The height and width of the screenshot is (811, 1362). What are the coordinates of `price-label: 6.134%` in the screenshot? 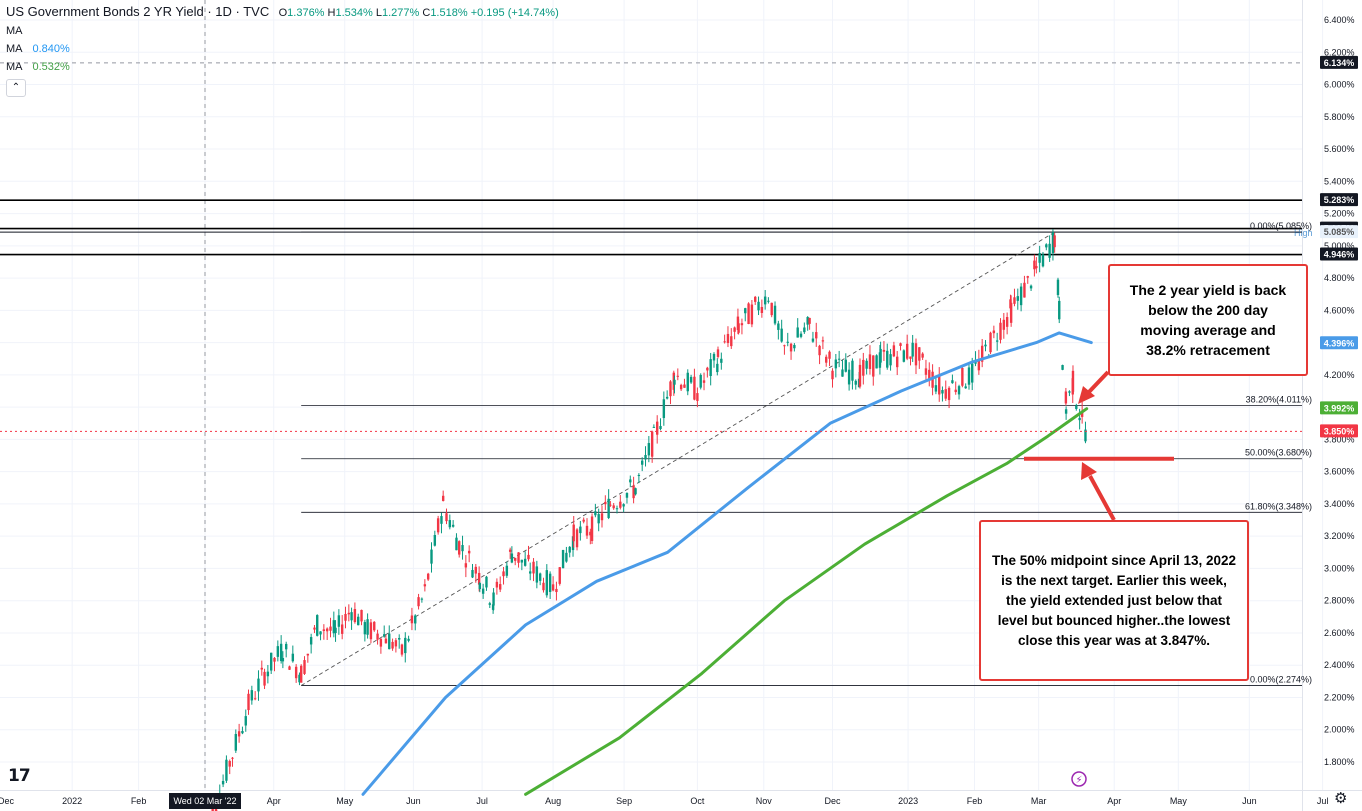 It's located at (1339, 63).